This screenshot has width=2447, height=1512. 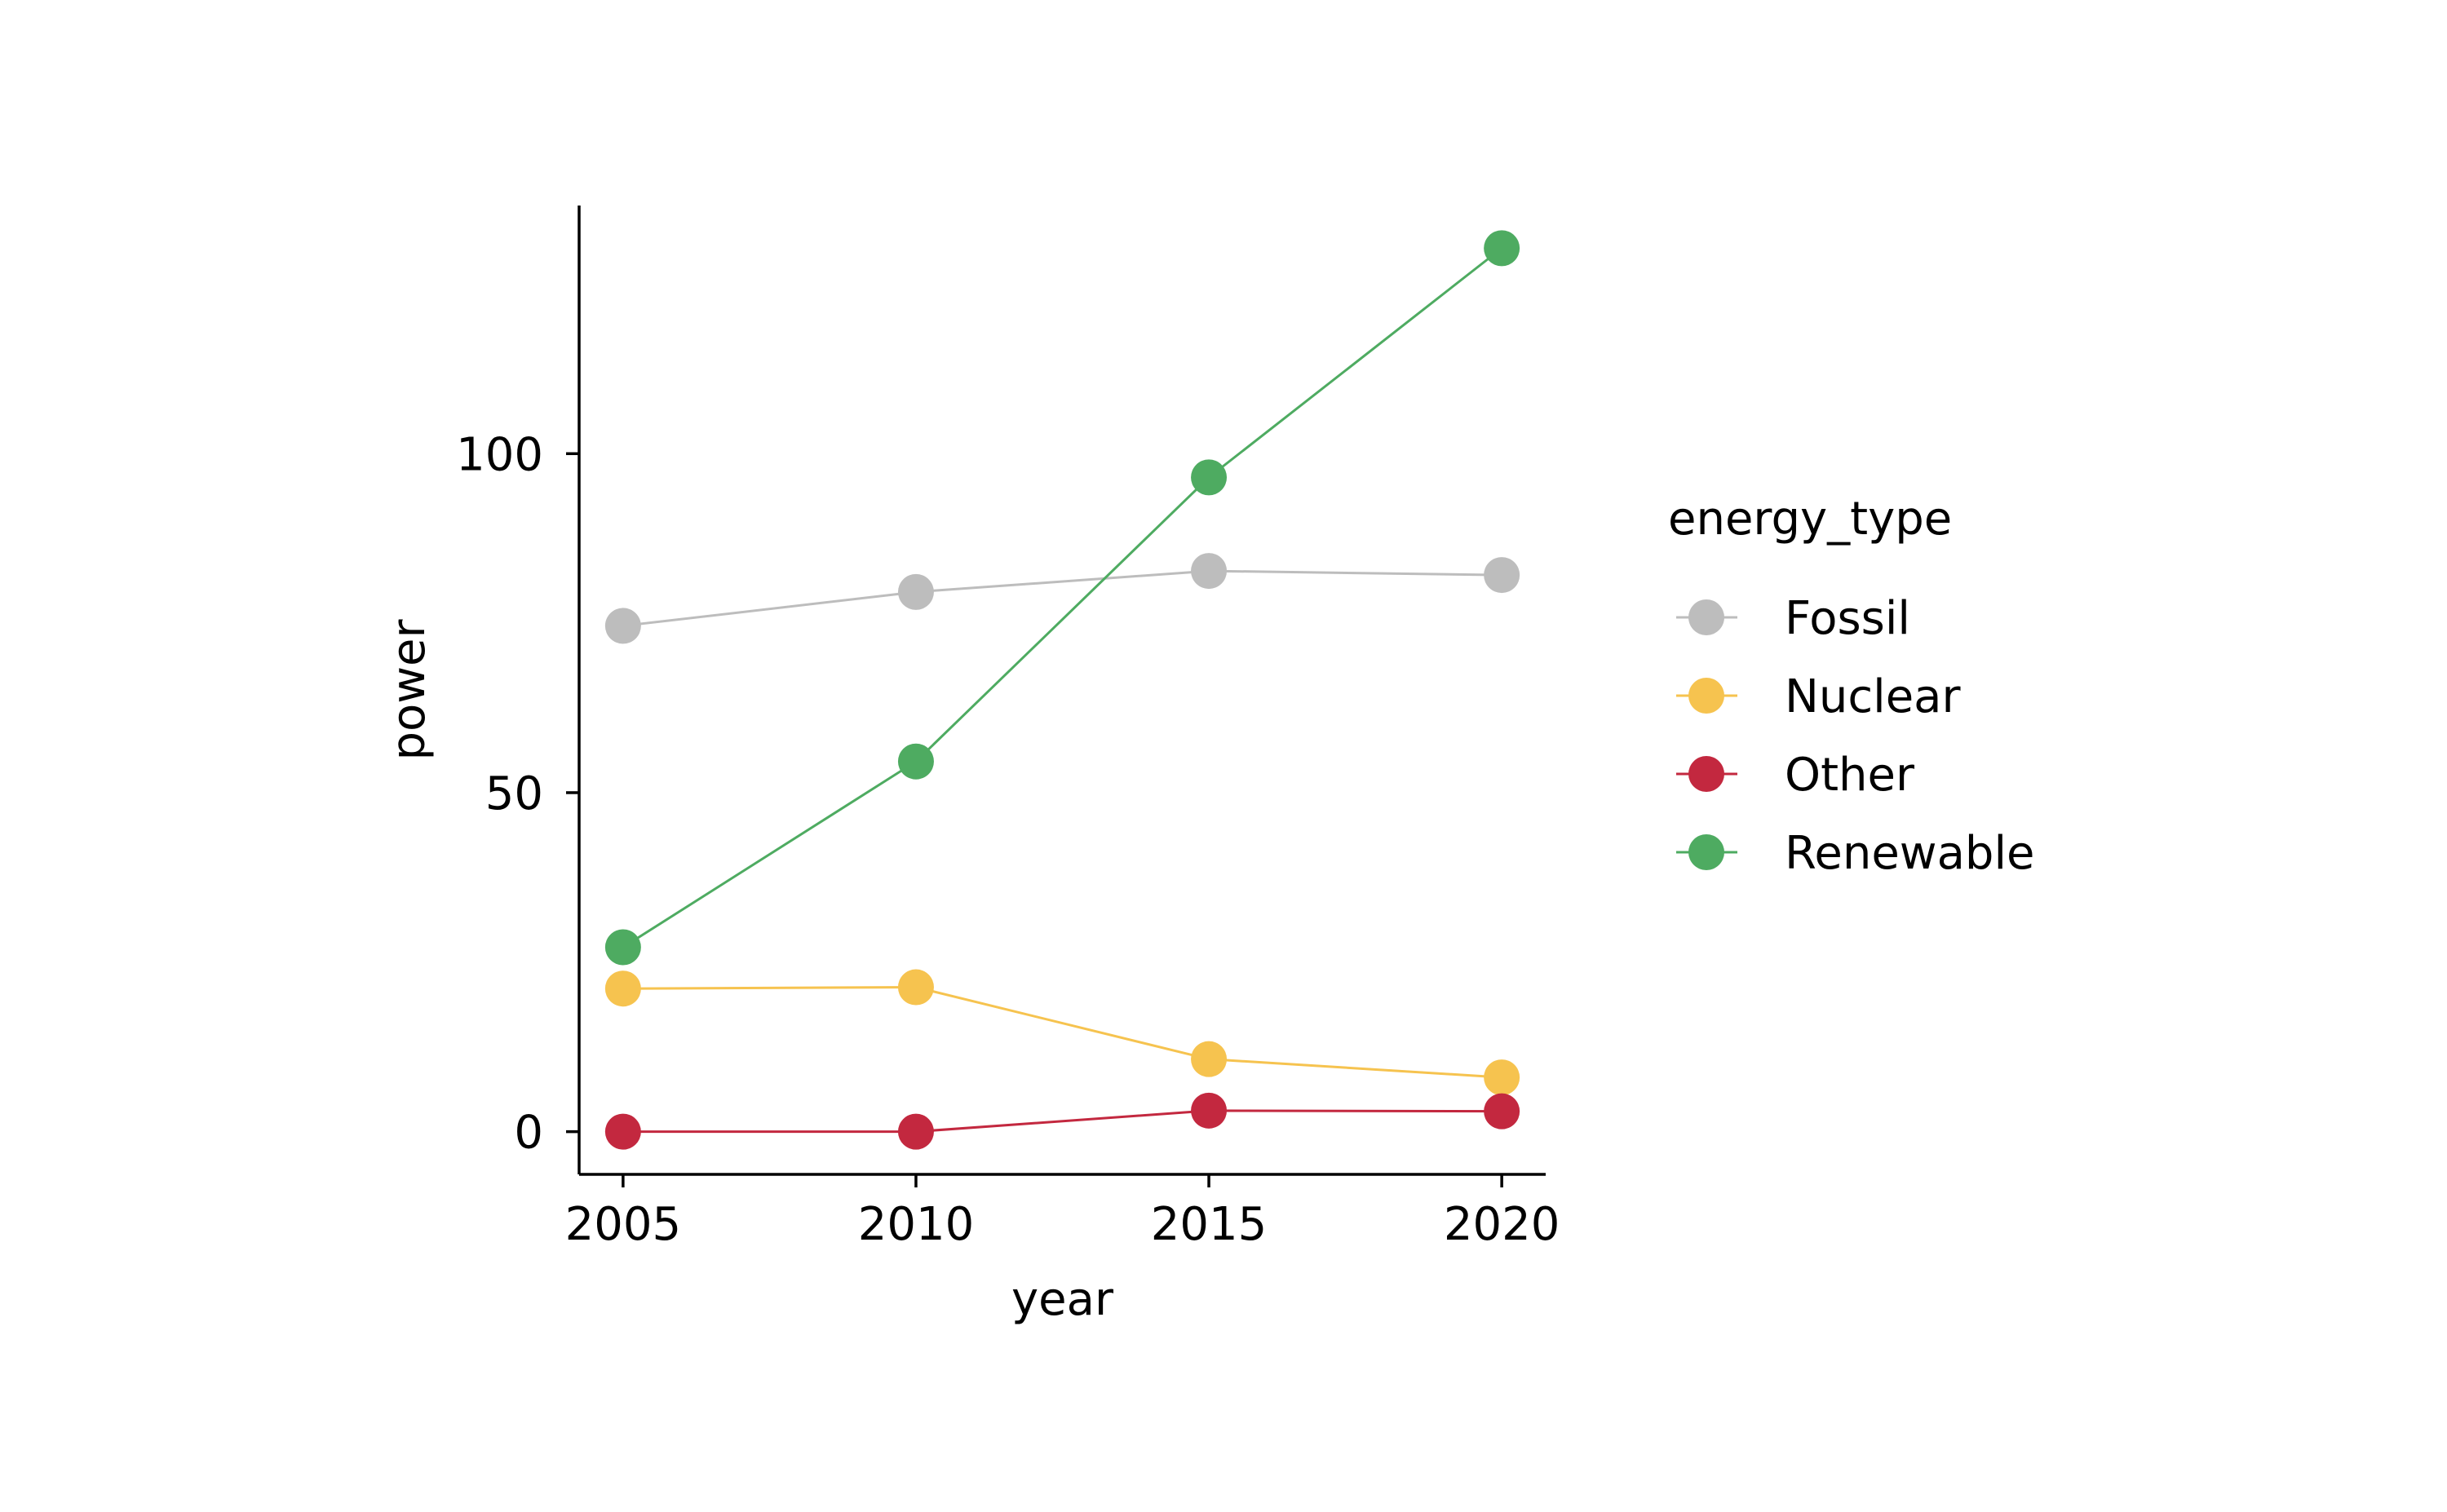 I want to click on series-line-nuclear, so click(x=1062, y=1032).